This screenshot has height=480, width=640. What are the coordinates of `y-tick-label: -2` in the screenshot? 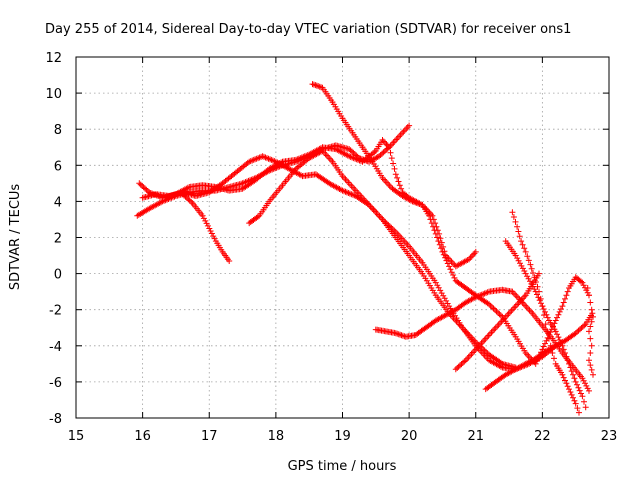 It's located at (55, 311).